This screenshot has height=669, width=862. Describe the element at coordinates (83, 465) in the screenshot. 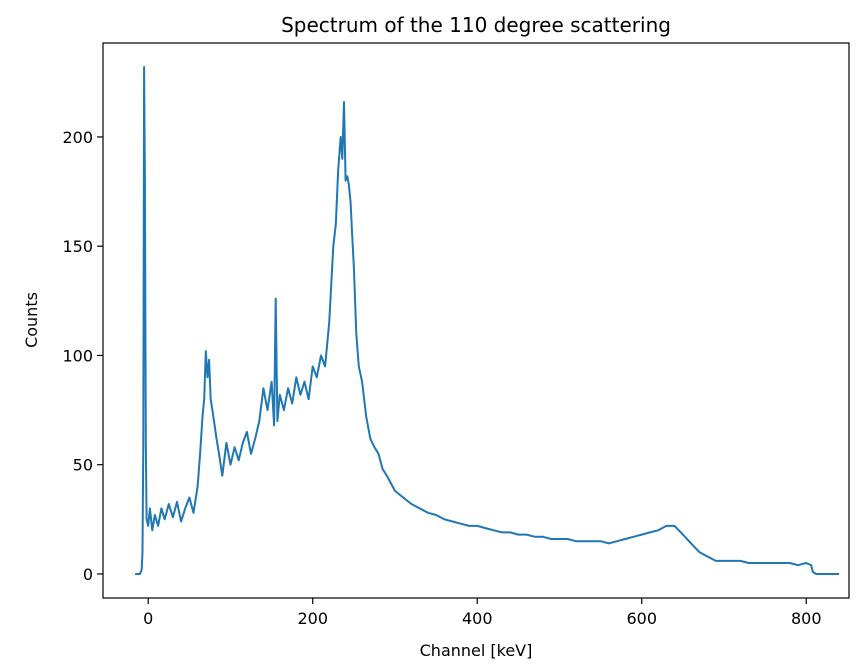

I see `y-tick-label: 50` at that location.